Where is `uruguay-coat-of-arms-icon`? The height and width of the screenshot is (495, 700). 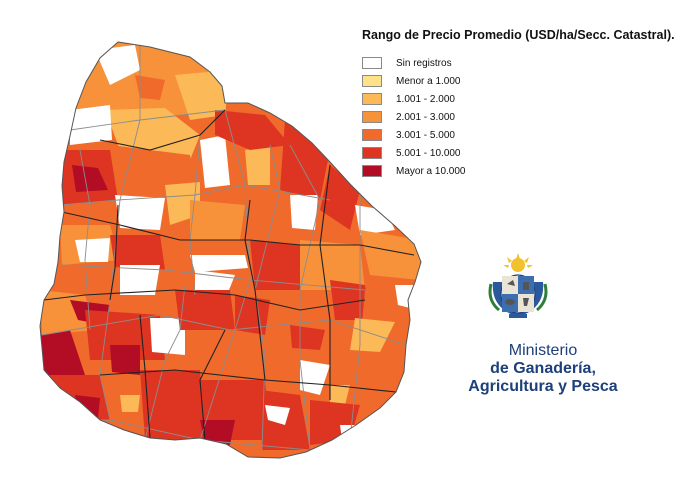
uruguay-coat-of-arms-icon is located at coordinates (518, 285).